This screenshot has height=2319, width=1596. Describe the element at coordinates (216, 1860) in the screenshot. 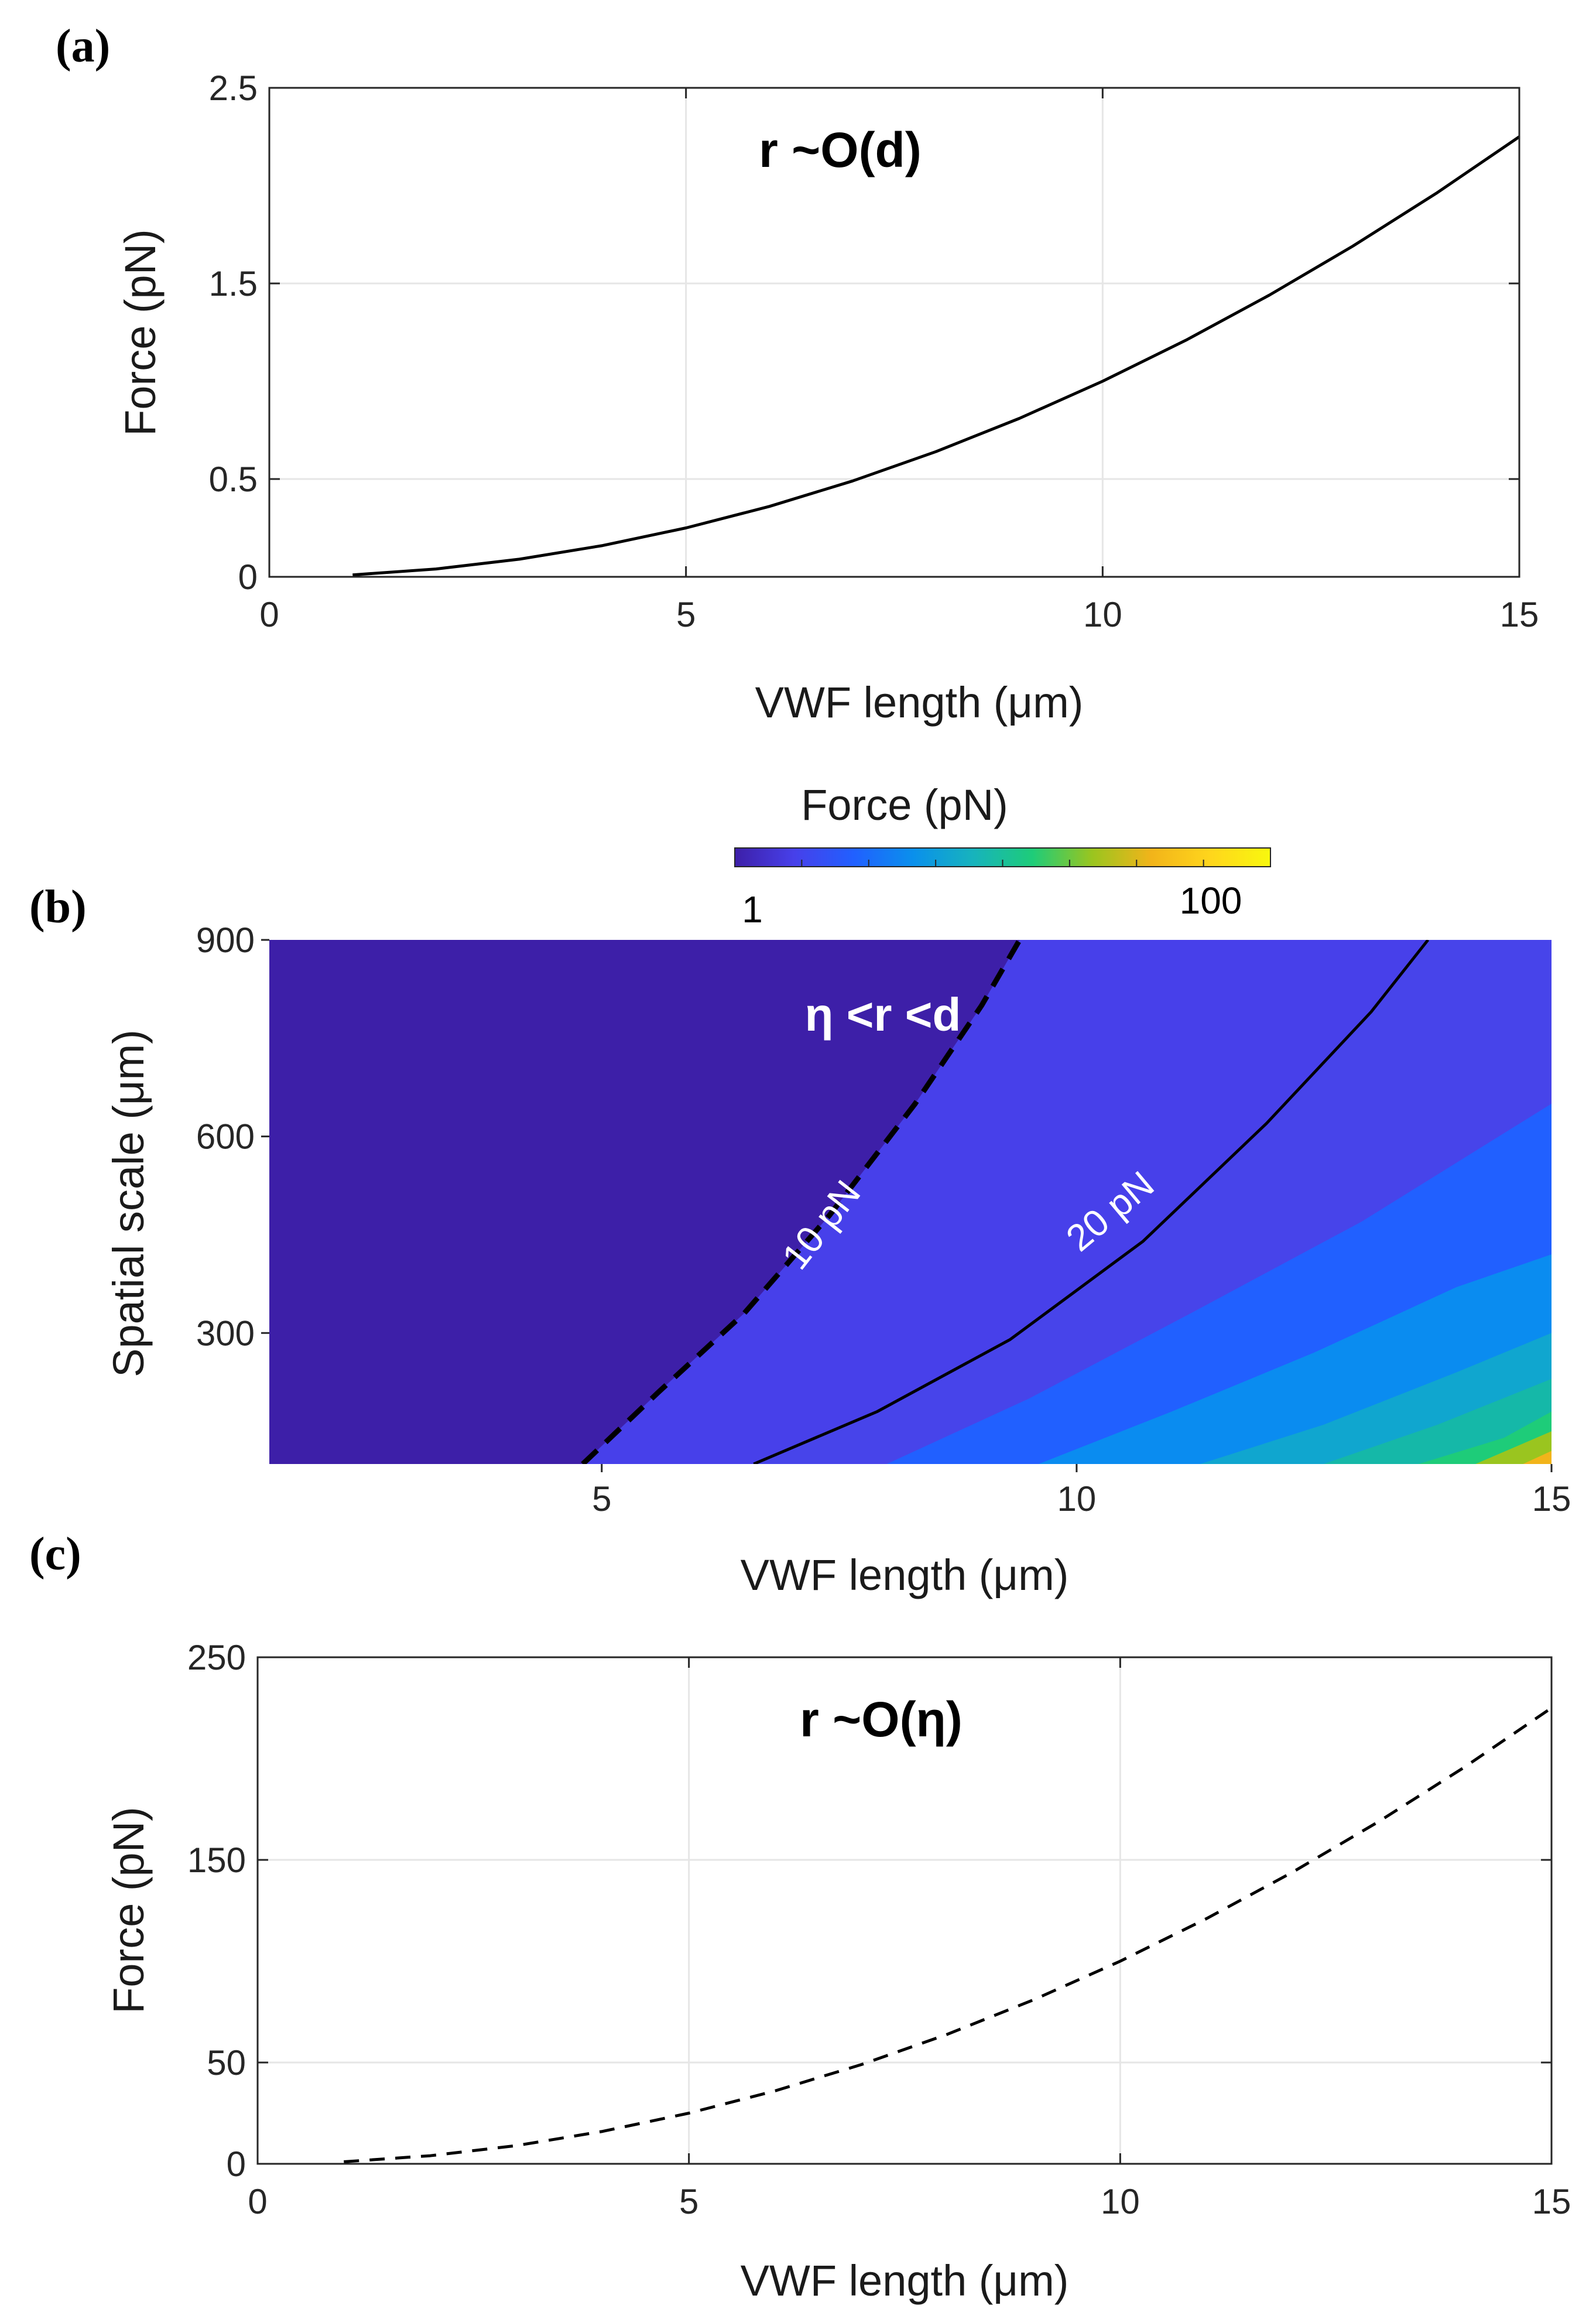

I see `y-tick-label: 150` at that location.